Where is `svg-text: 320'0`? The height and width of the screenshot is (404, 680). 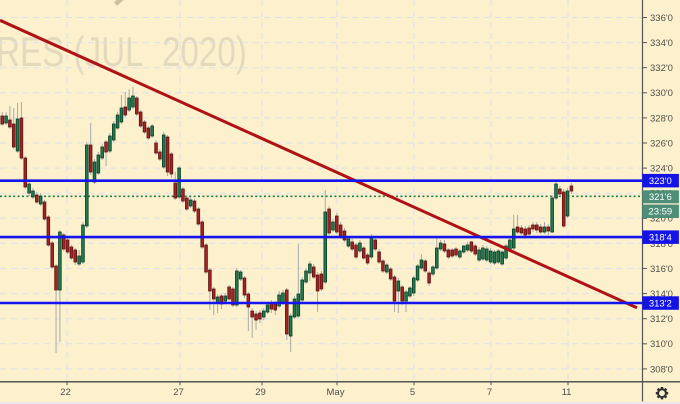
svg-text: 320'0 is located at coordinates (661, 219).